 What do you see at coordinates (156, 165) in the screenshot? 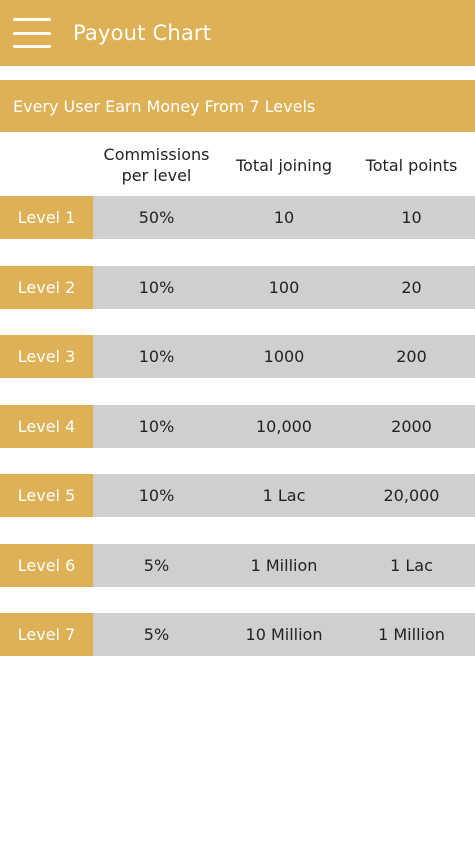
I see `header-commissions: Commissions per level` at bounding box center [156, 165].